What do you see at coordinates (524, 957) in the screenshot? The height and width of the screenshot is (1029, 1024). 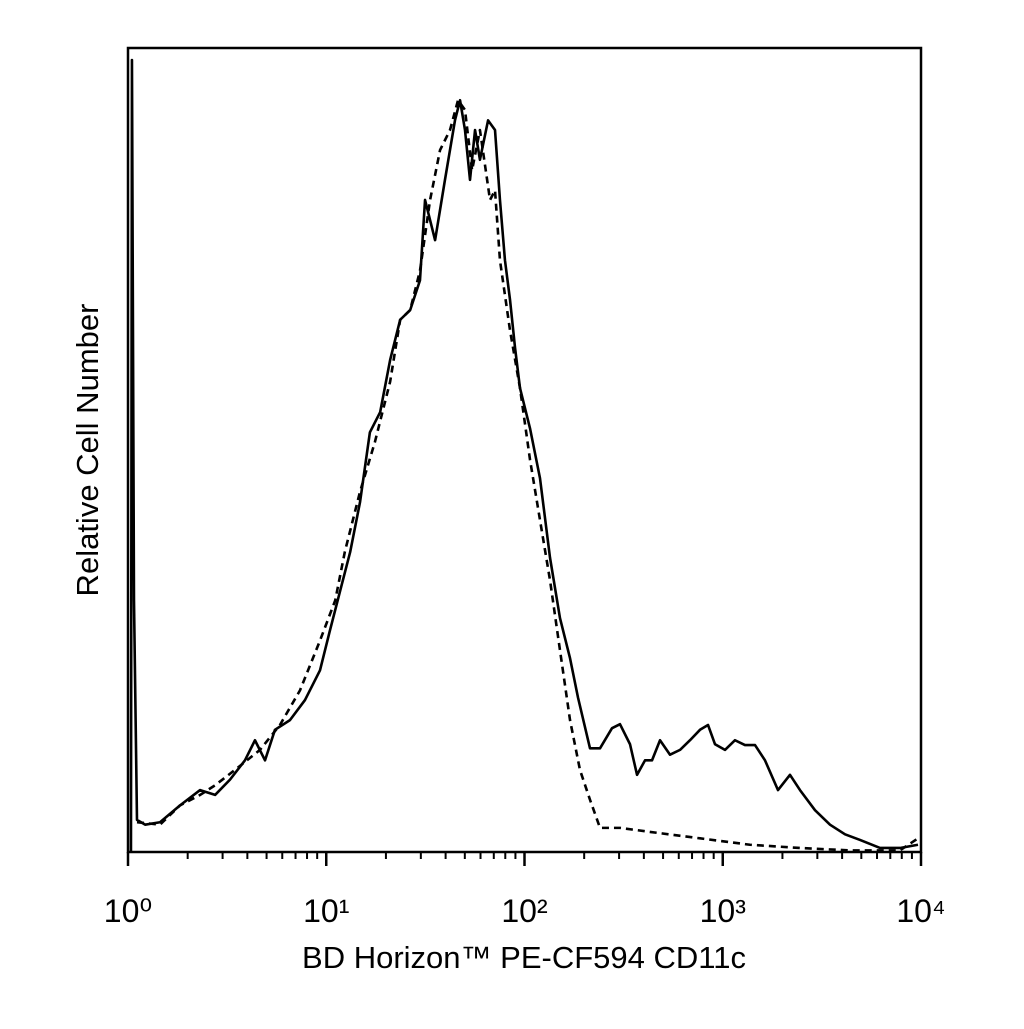 I see `x-axis-label: BD Horizon™ PE-CF594 CD11c` at bounding box center [524, 957].